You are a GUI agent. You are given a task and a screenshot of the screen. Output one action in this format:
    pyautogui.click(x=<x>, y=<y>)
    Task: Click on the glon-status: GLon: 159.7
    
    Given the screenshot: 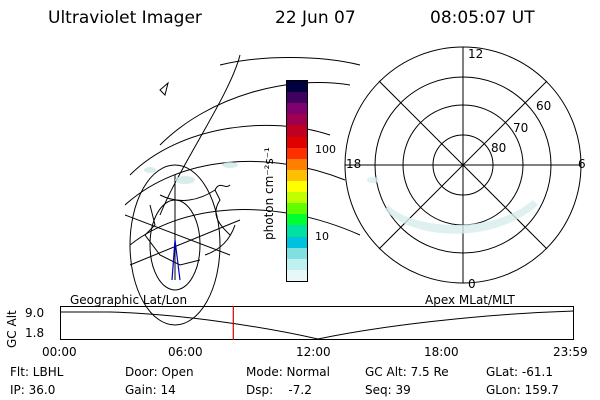 What is the action you would take?
    pyautogui.click(x=522, y=390)
    